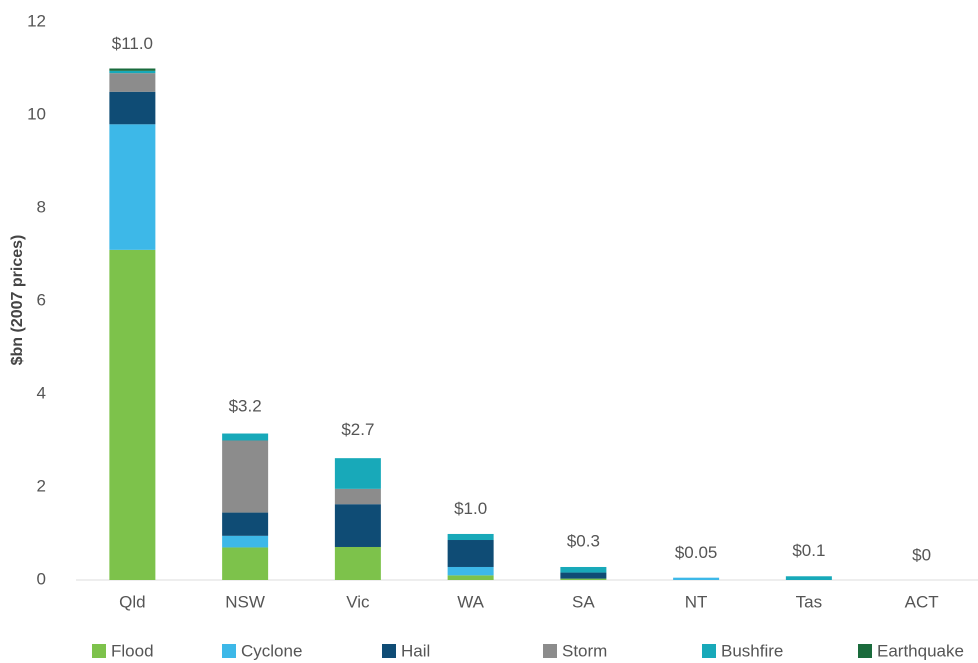 The width and height of the screenshot is (978, 663). What do you see at coordinates (809, 601) in the screenshot?
I see `x-tick-label: Tas` at bounding box center [809, 601].